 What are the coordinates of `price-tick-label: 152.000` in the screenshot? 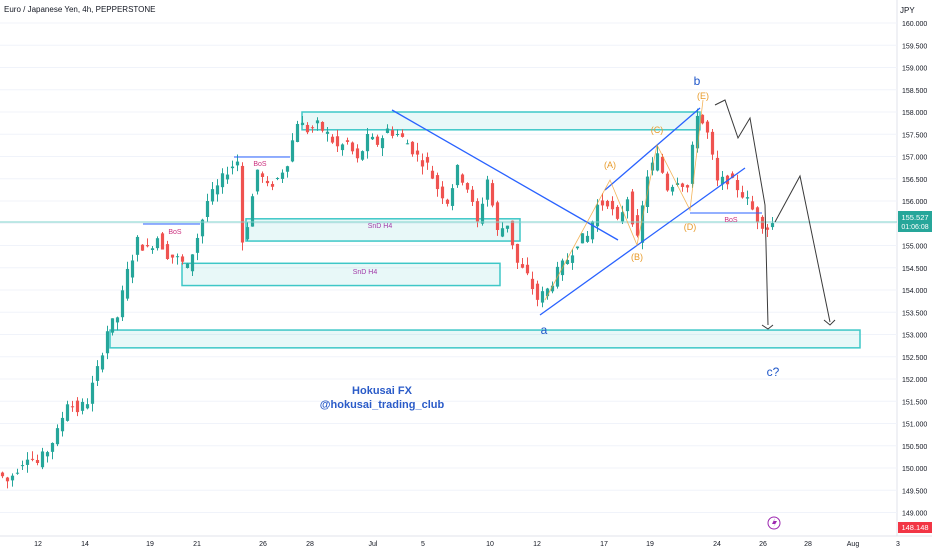 It's located at (914, 380).